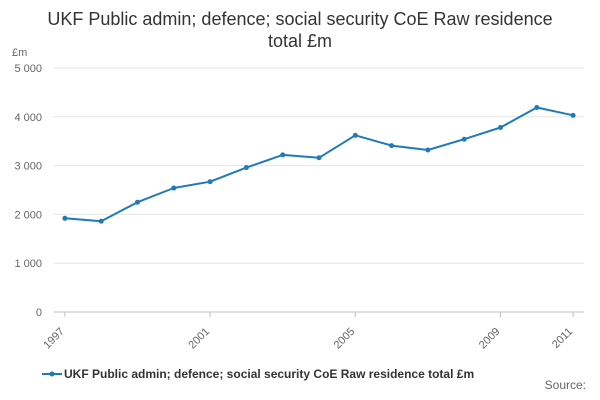 The width and height of the screenshot is (600, 400). Describe the element at coordinates (199, 339) in the screenshot. I see `x-tick-label: 2001` at that location.